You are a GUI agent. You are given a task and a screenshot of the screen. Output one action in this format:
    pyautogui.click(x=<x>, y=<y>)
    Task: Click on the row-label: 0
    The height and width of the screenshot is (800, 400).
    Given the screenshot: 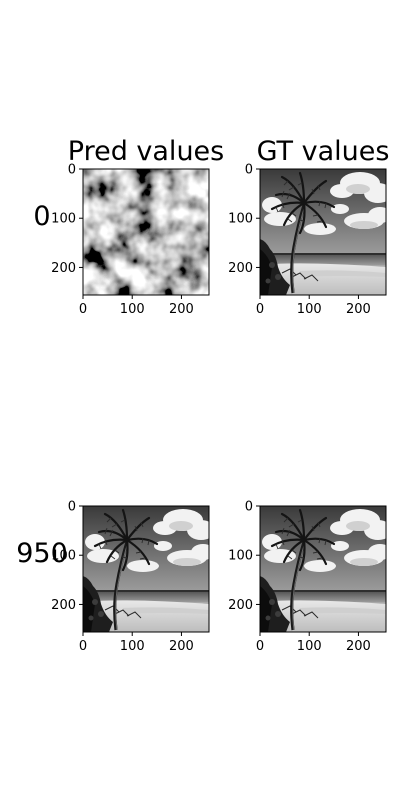 What is the action you would take?
    pyautogui.click(x=41, y=216)
    